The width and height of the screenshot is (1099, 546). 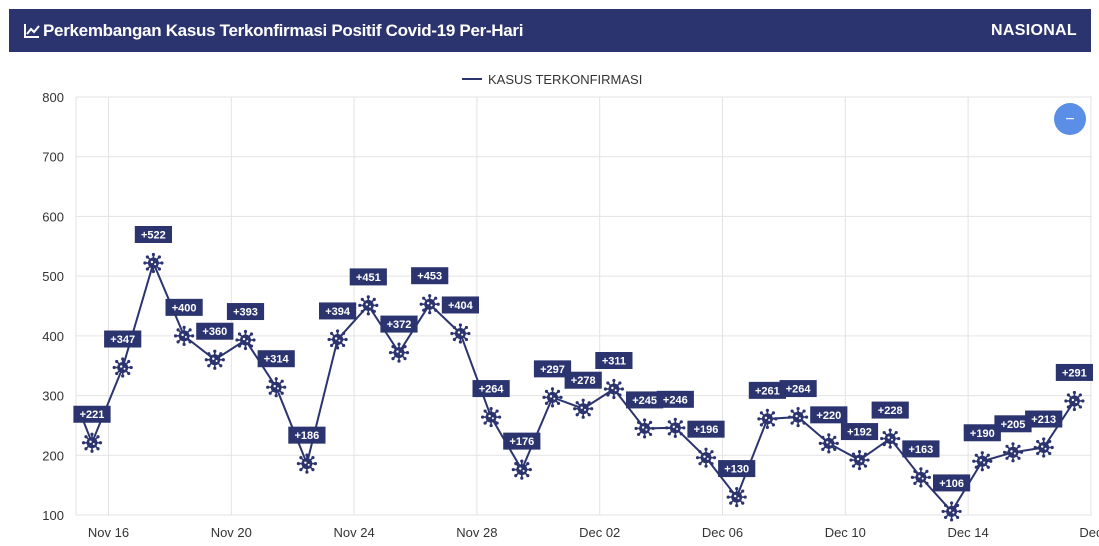 What do you see at coordinates (368, 292) in the screenshot?
I see `data-point: +451` at bounding box center [368, 292].